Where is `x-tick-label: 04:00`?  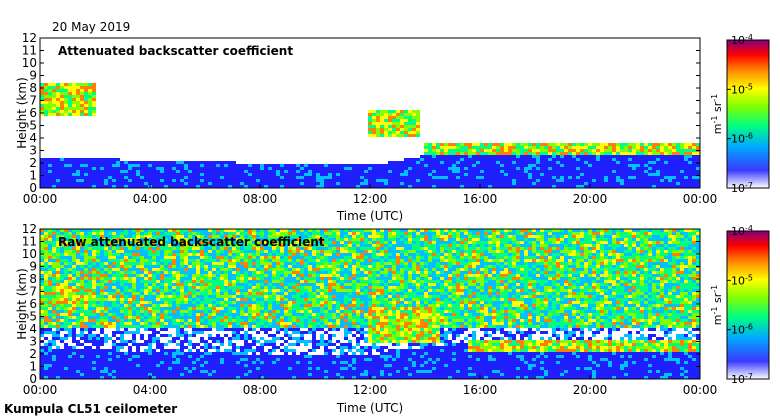
x-tick-label: 04:00 is located at coordinates (150, 199).